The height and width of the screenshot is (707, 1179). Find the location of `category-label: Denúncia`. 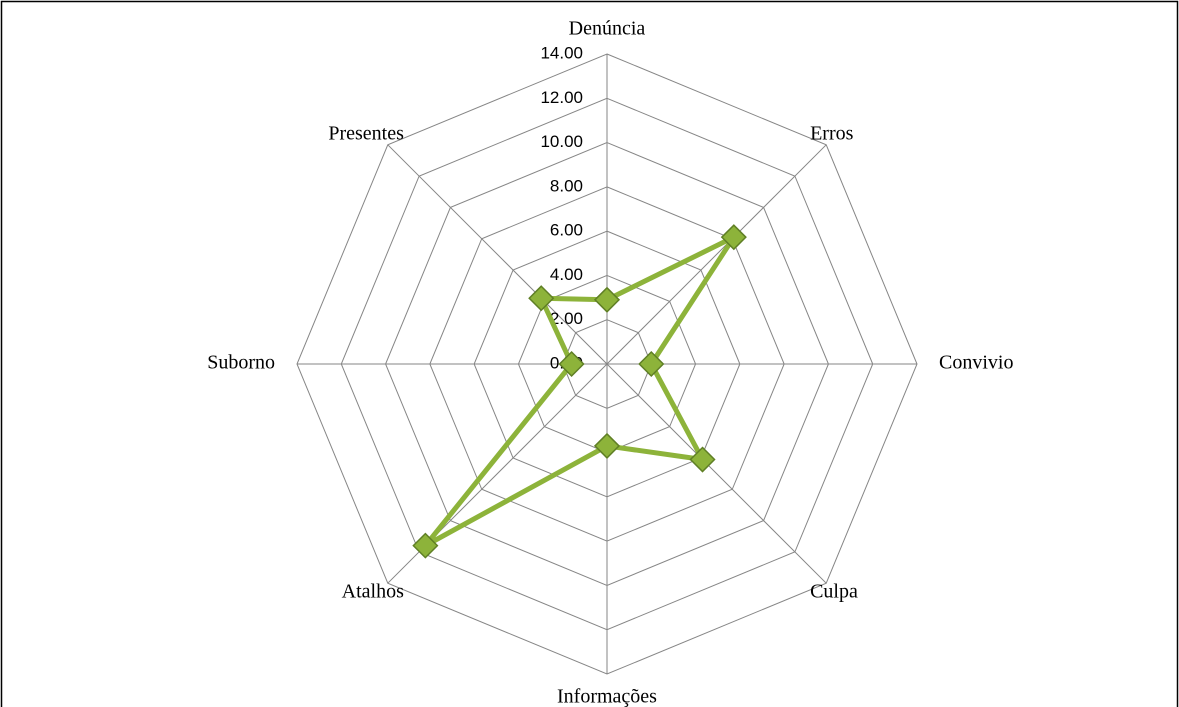

category-label: Denúncia is located at coordinates (607, 29).